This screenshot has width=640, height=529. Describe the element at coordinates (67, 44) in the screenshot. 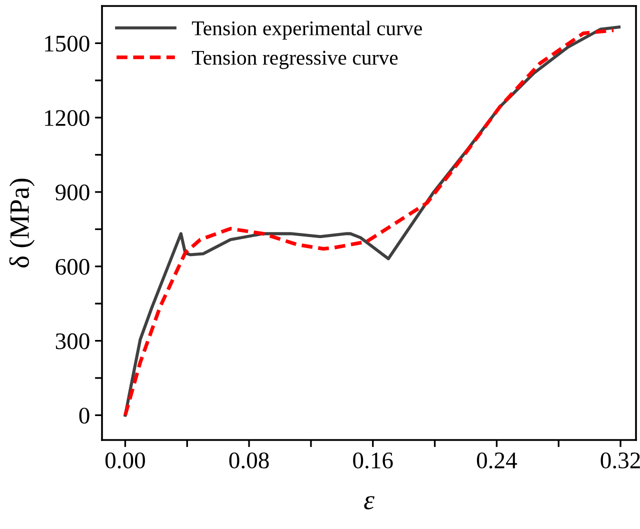

I see `y-tick-label: 1500` at that location.